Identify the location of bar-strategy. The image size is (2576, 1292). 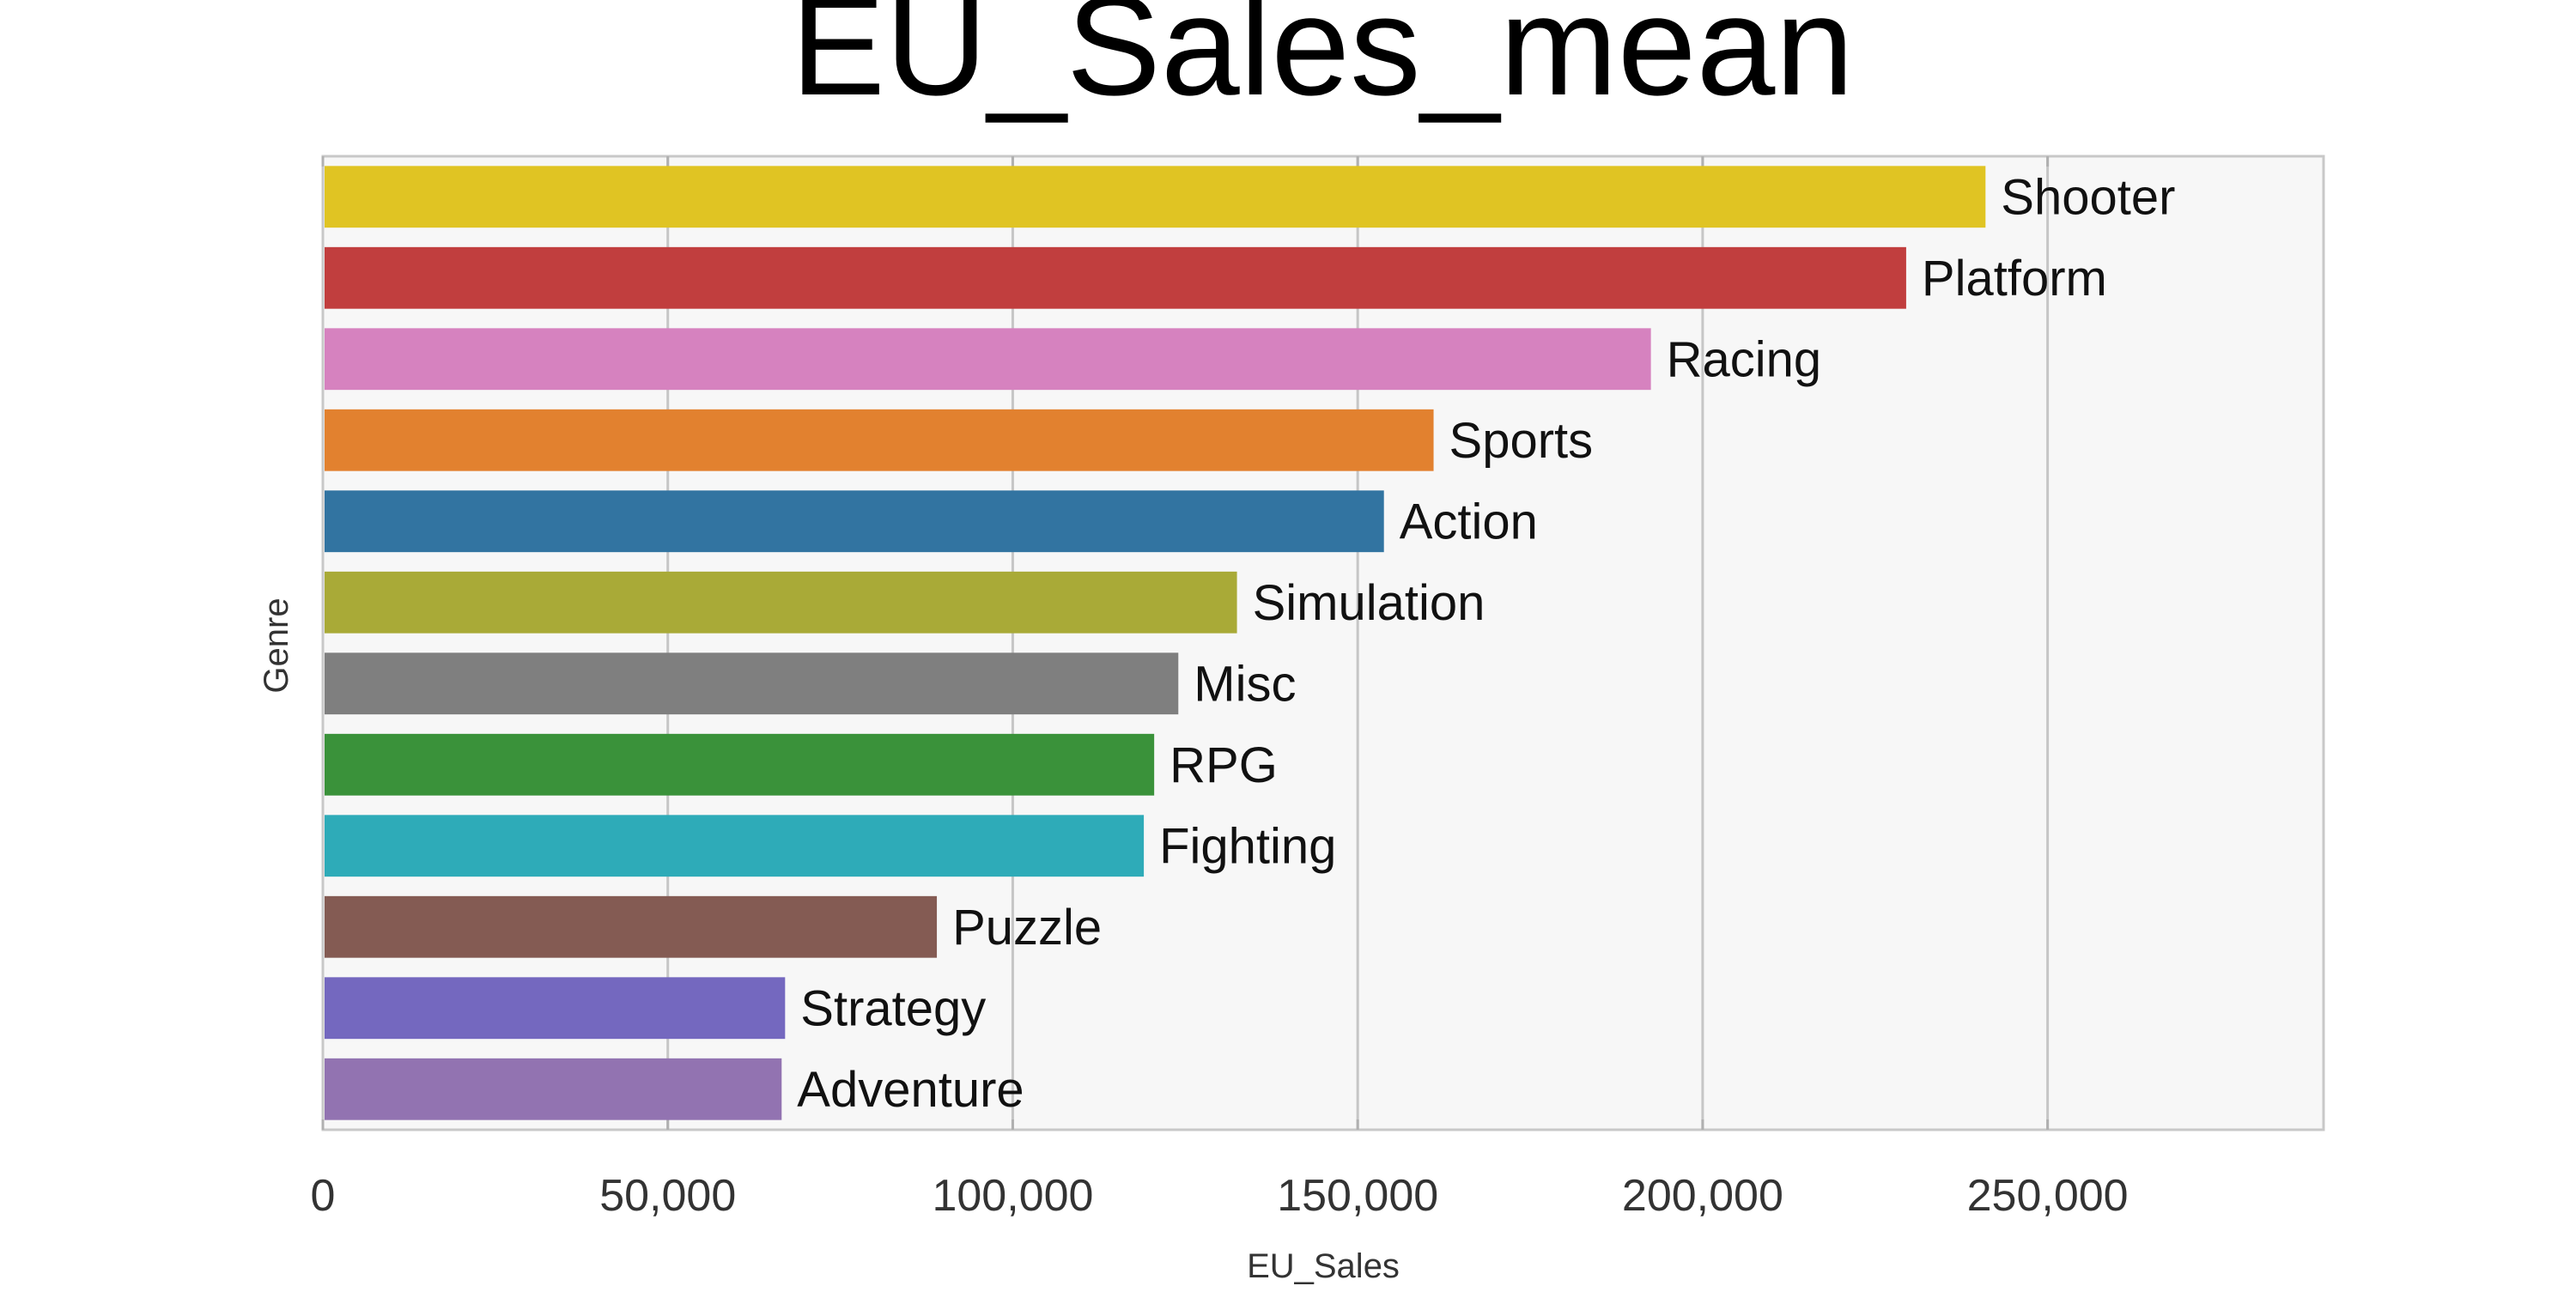
(555, 1008).